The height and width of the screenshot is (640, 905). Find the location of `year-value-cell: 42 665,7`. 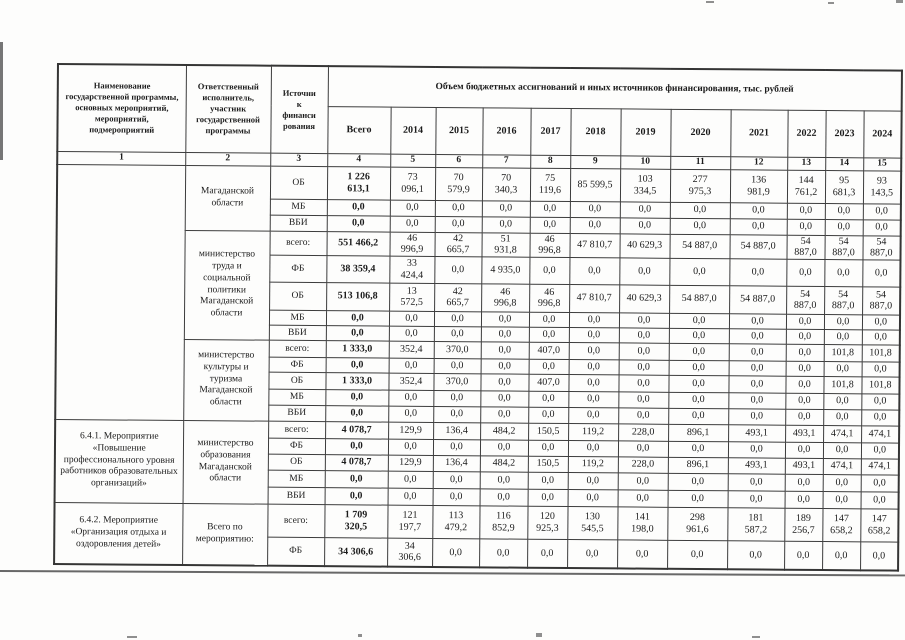

year-value-cell: 42 665,7 is located at coordinates (458, 297).